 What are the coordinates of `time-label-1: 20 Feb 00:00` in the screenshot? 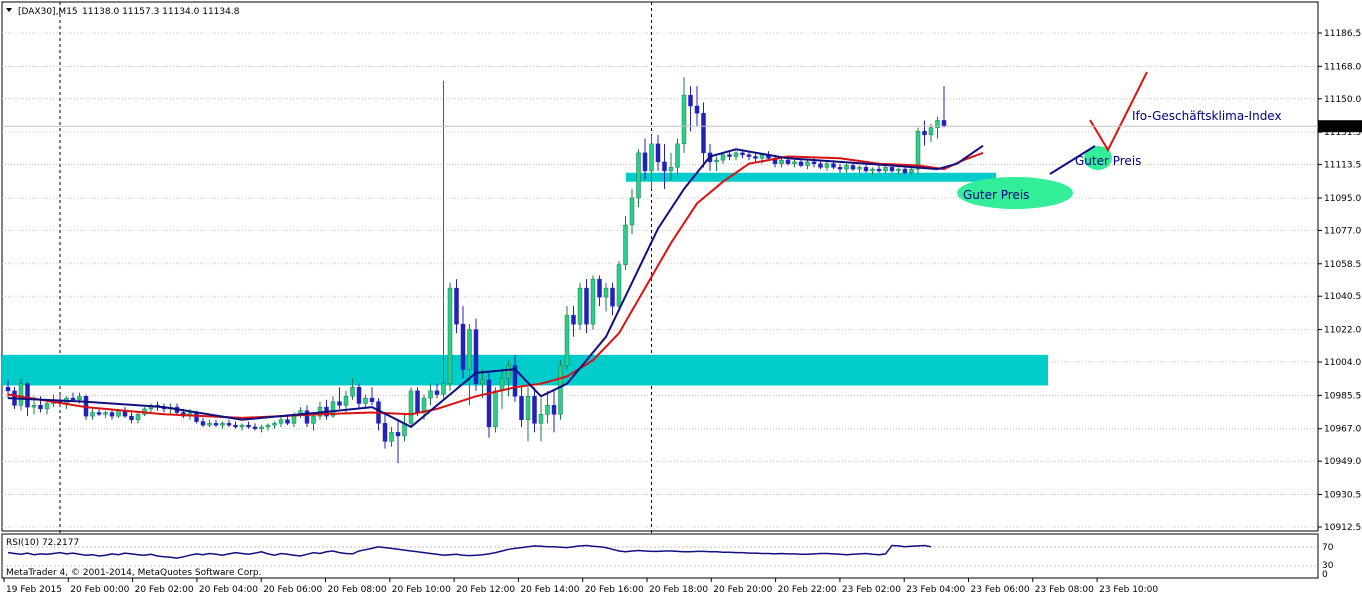 It's located at (99, 590).